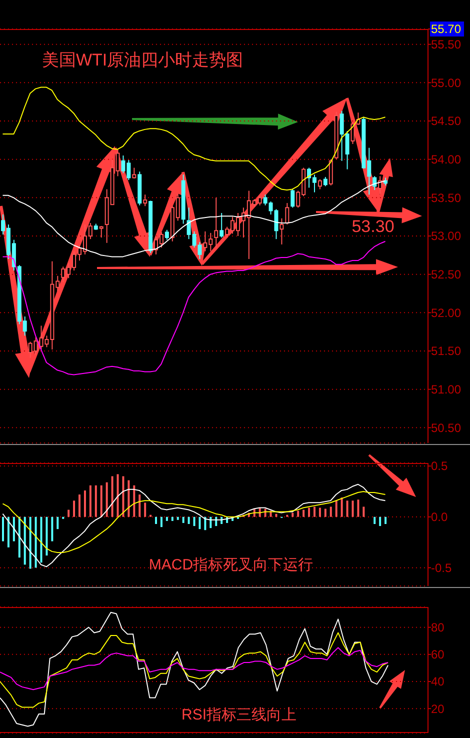 The width and height of the screenshot is (470, 738). I want to click on y-tick-label: 54.00, so click(446, 159).